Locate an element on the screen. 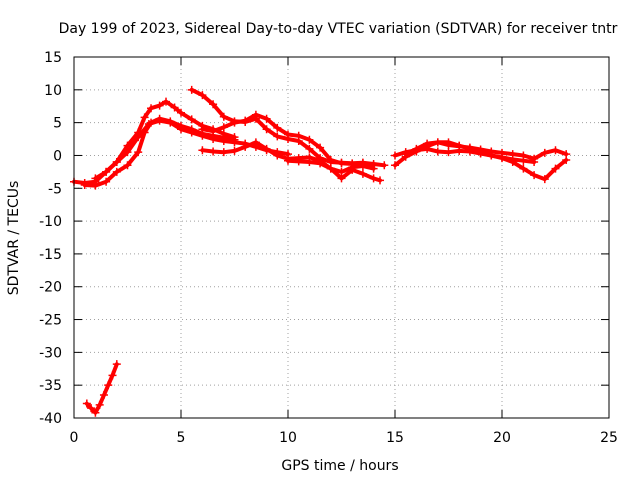 The height and width of the screenshot is (480, 640). y-tick-label: -5 is located at coordinates (55, 189).